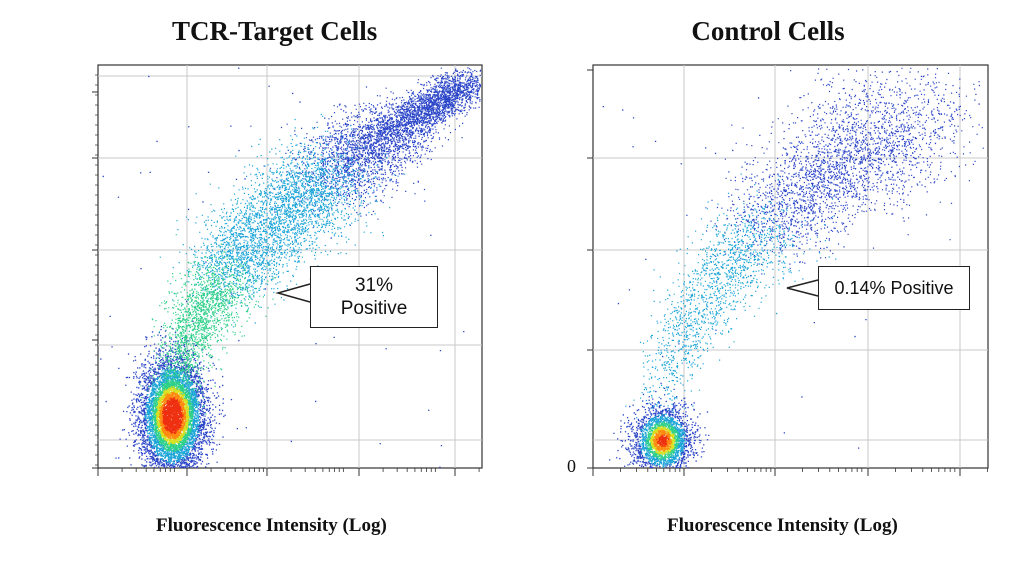  What do you see at coordinates (275, 31) in the screenshot?
I see `chart-title: TCR-Target Cells` at bounding box center [275, 31].